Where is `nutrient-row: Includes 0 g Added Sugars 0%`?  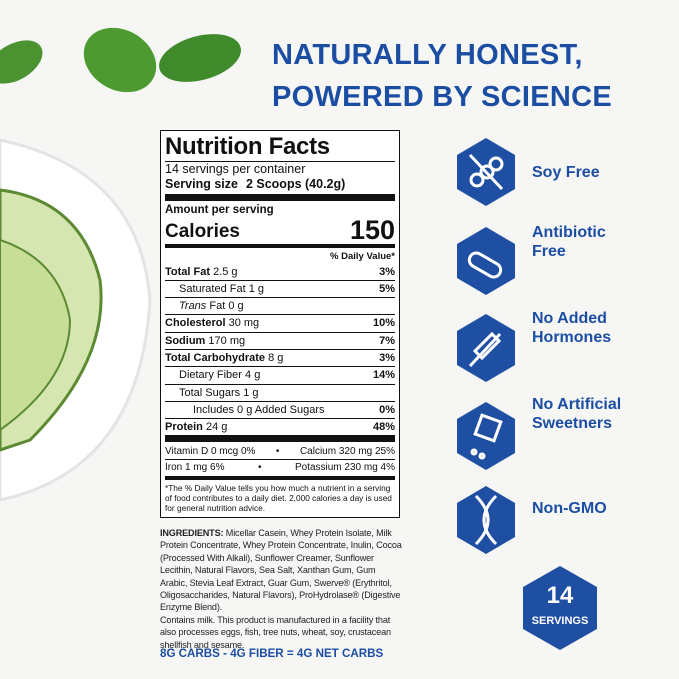 nutrient-row: Includes 0 g Added Sugars 0% is located at coordinates (280, 409).